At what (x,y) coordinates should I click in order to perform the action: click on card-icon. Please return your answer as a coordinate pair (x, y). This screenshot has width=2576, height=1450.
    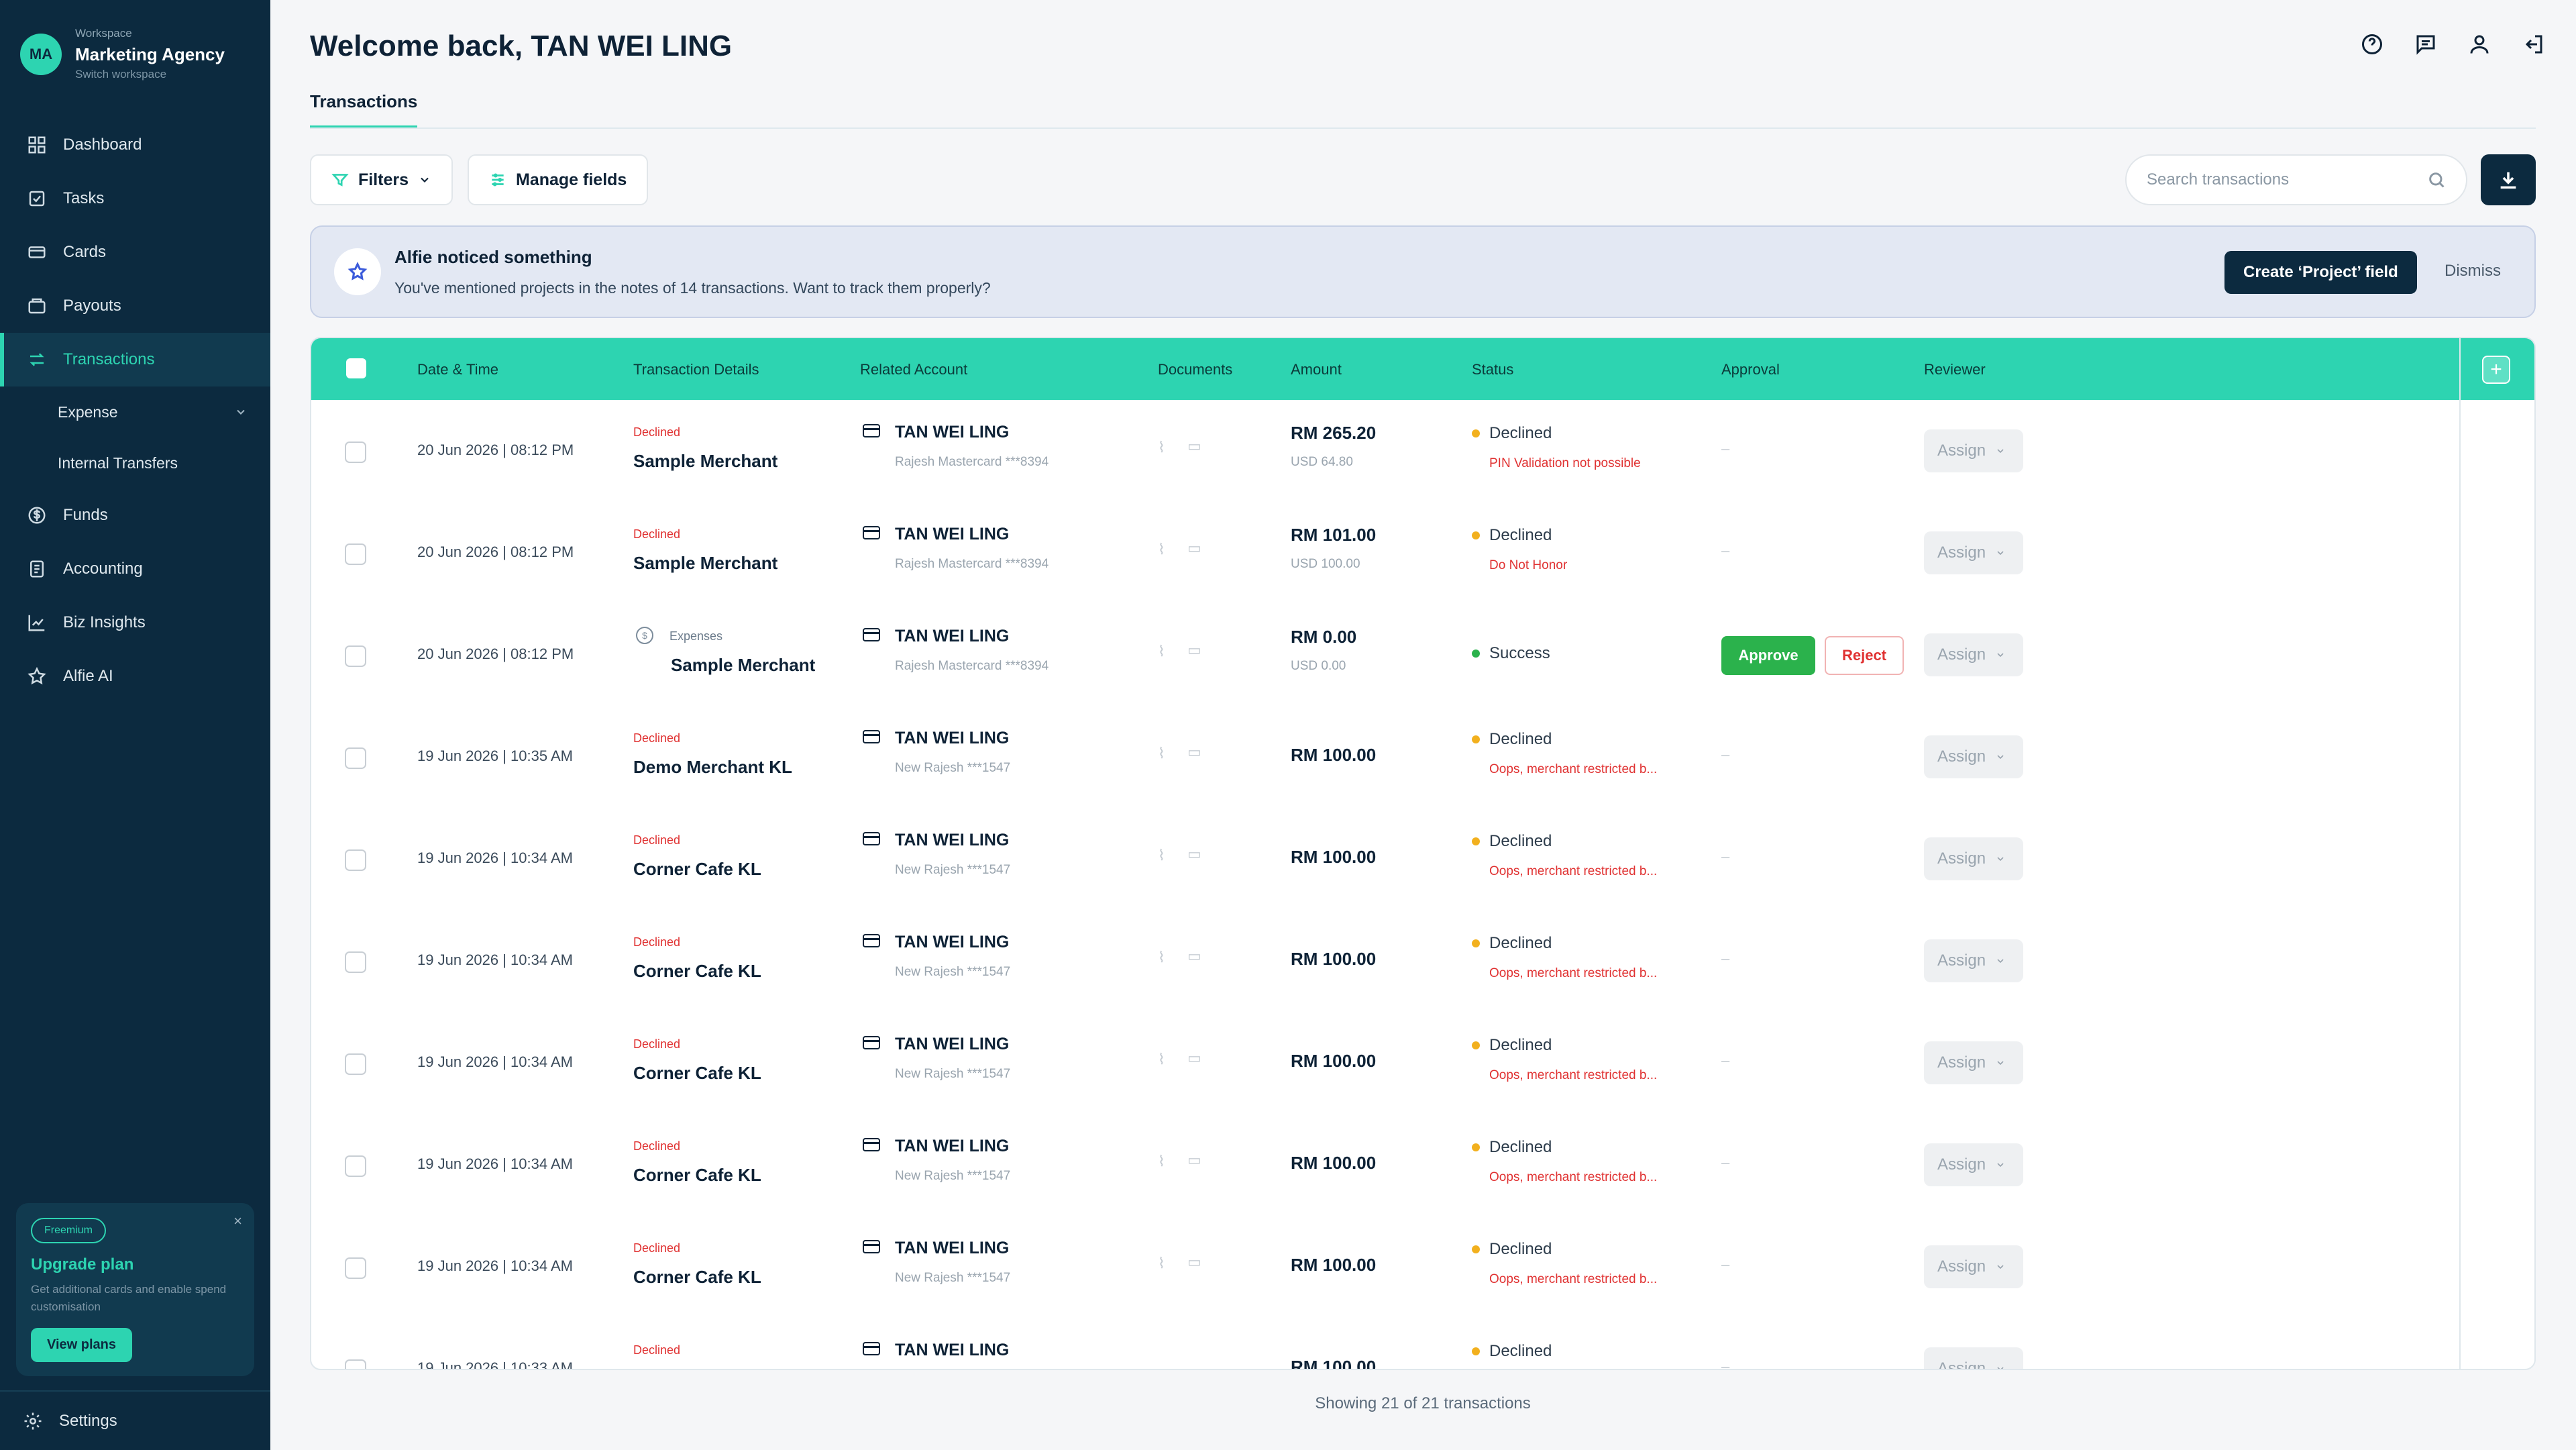
    Looking at the image, I should click on (871, 1144).